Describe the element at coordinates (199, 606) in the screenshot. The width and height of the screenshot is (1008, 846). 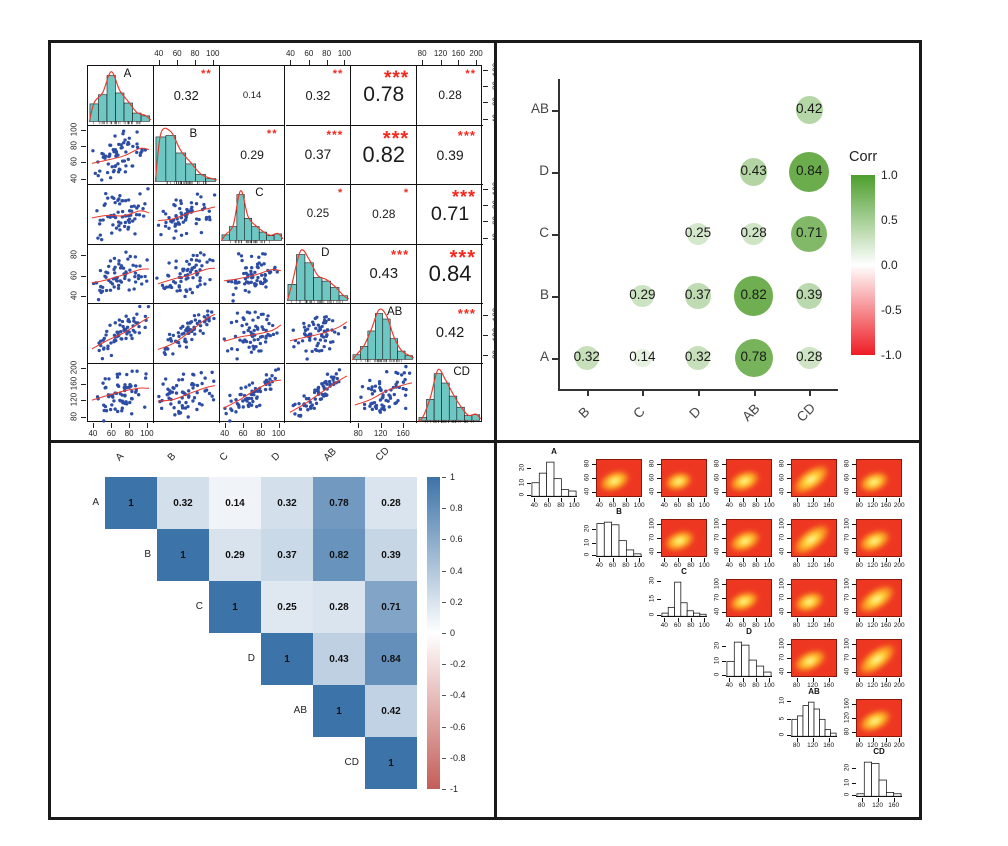
I see `row-label: C` at that location.